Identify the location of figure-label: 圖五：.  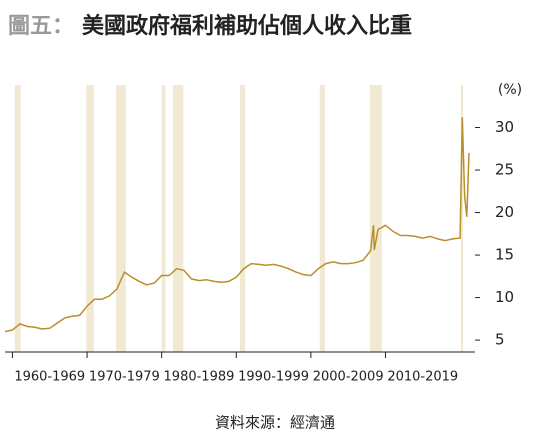
(41, 26).